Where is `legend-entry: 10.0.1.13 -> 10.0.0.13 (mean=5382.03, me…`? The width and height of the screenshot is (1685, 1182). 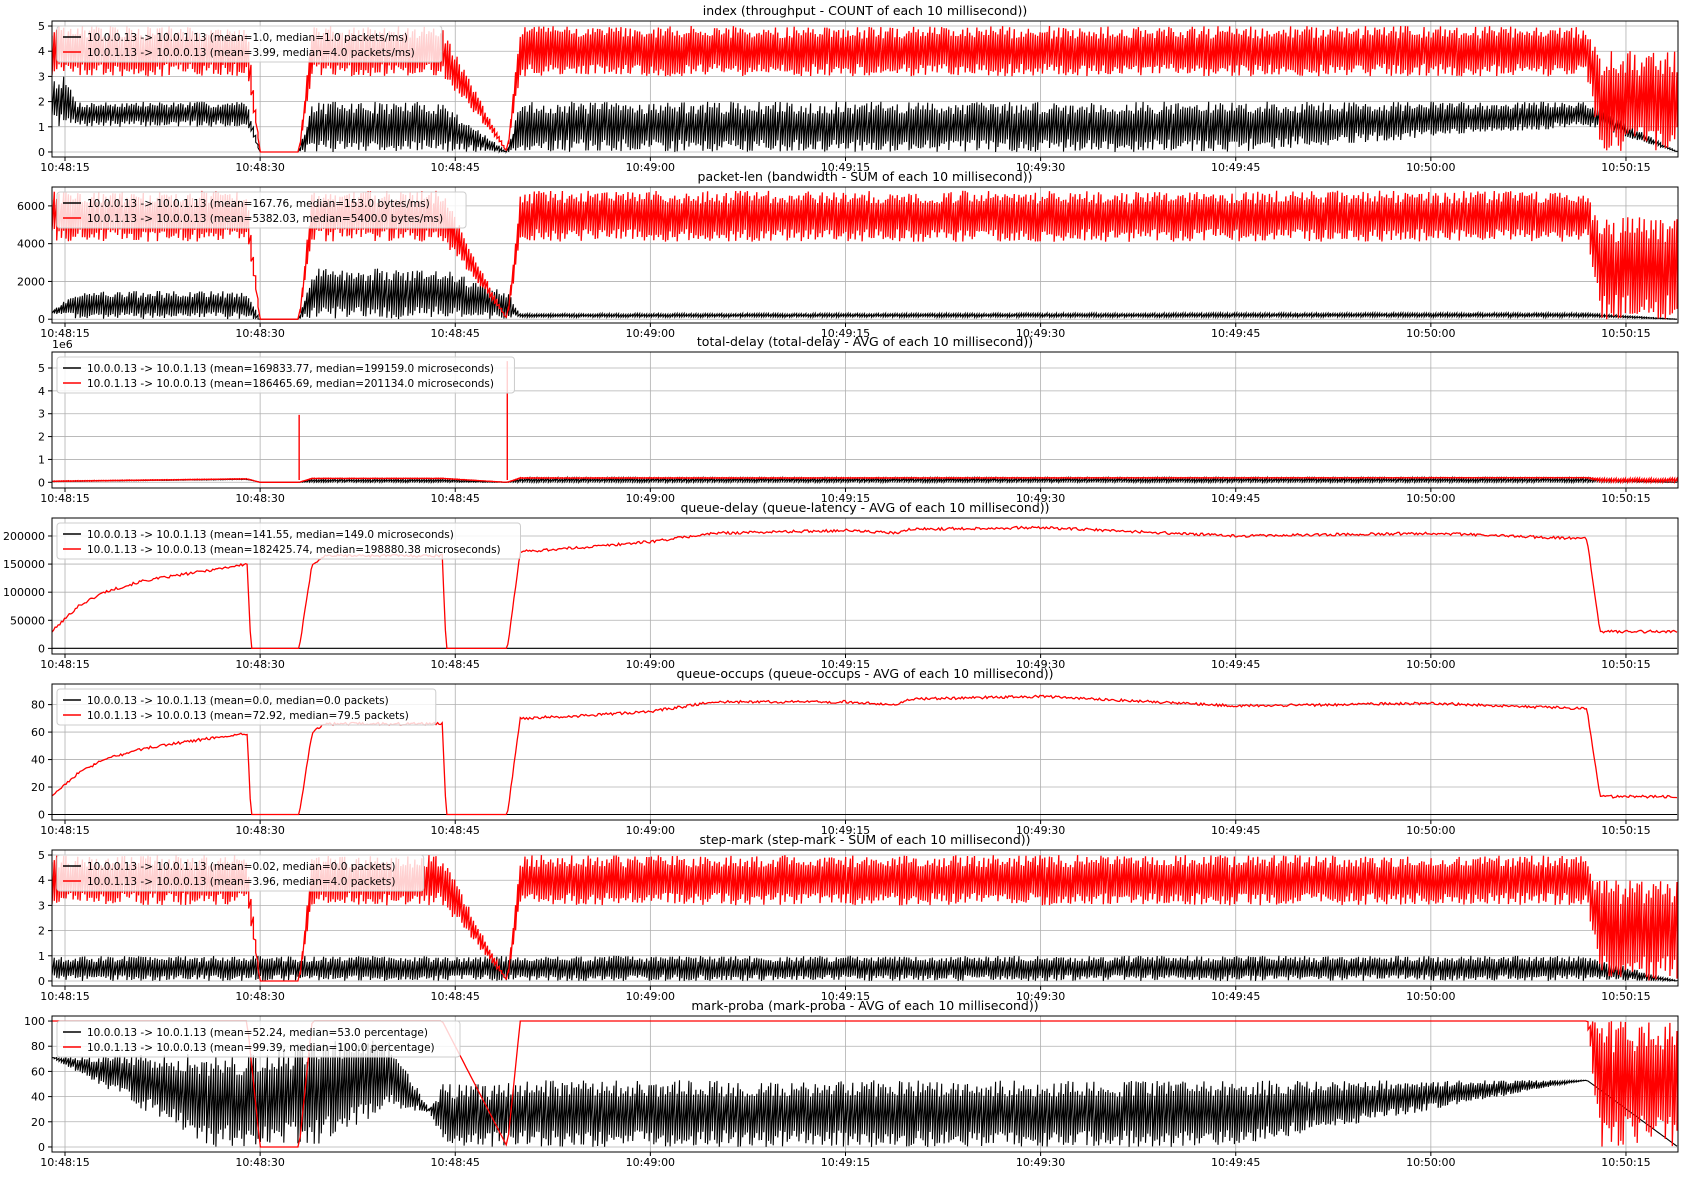 legend-entry: 10.0.1.13 -> 10.0.0.13 (mean=5382.03, me… is located at coordinates (265, 219).